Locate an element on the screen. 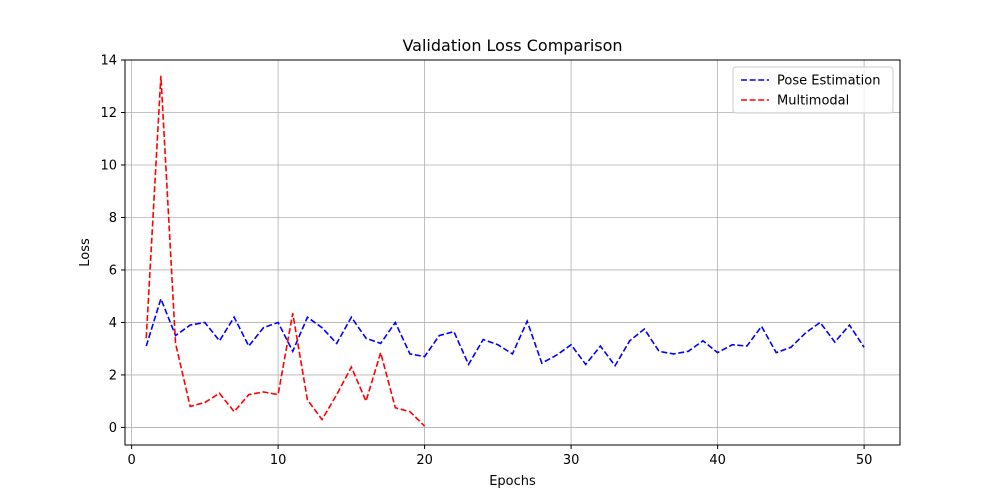  chart-title: Validation Loss Comparison is located at coordinates (512, 45).